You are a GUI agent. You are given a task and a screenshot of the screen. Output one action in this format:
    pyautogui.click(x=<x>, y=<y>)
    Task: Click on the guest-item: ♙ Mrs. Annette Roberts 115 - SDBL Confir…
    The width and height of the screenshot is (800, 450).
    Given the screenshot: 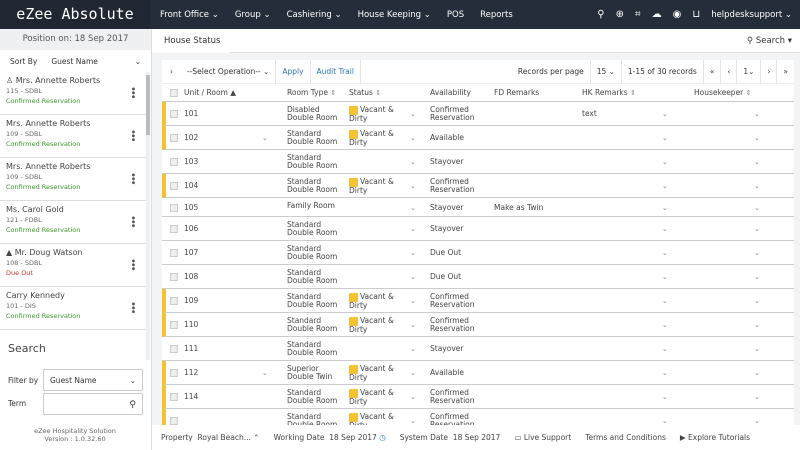 What is the action you would take?
    pyautogui.click(x=73, y=93)
    